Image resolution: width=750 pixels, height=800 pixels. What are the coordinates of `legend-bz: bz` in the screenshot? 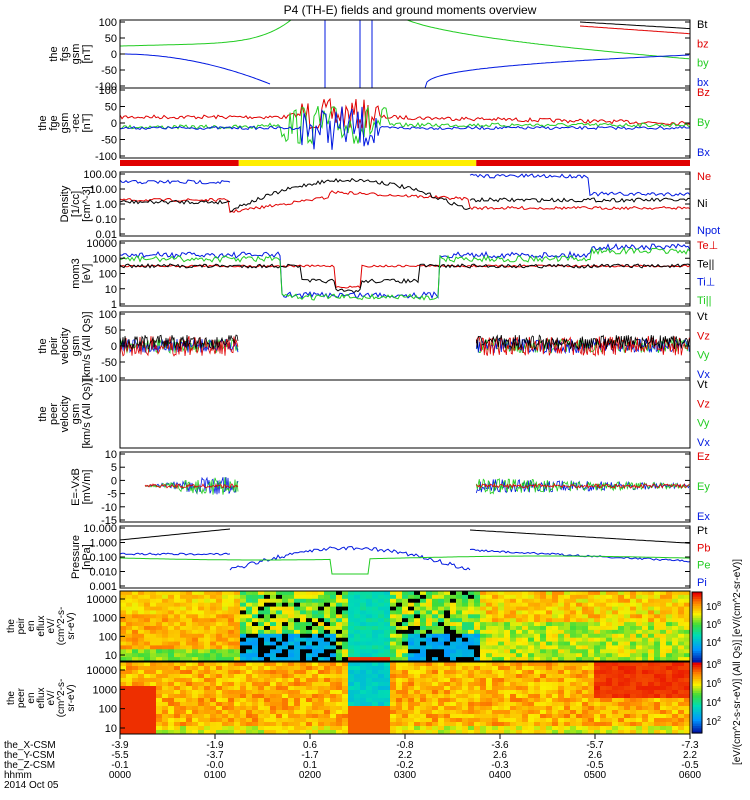 It's located at (703, 44).